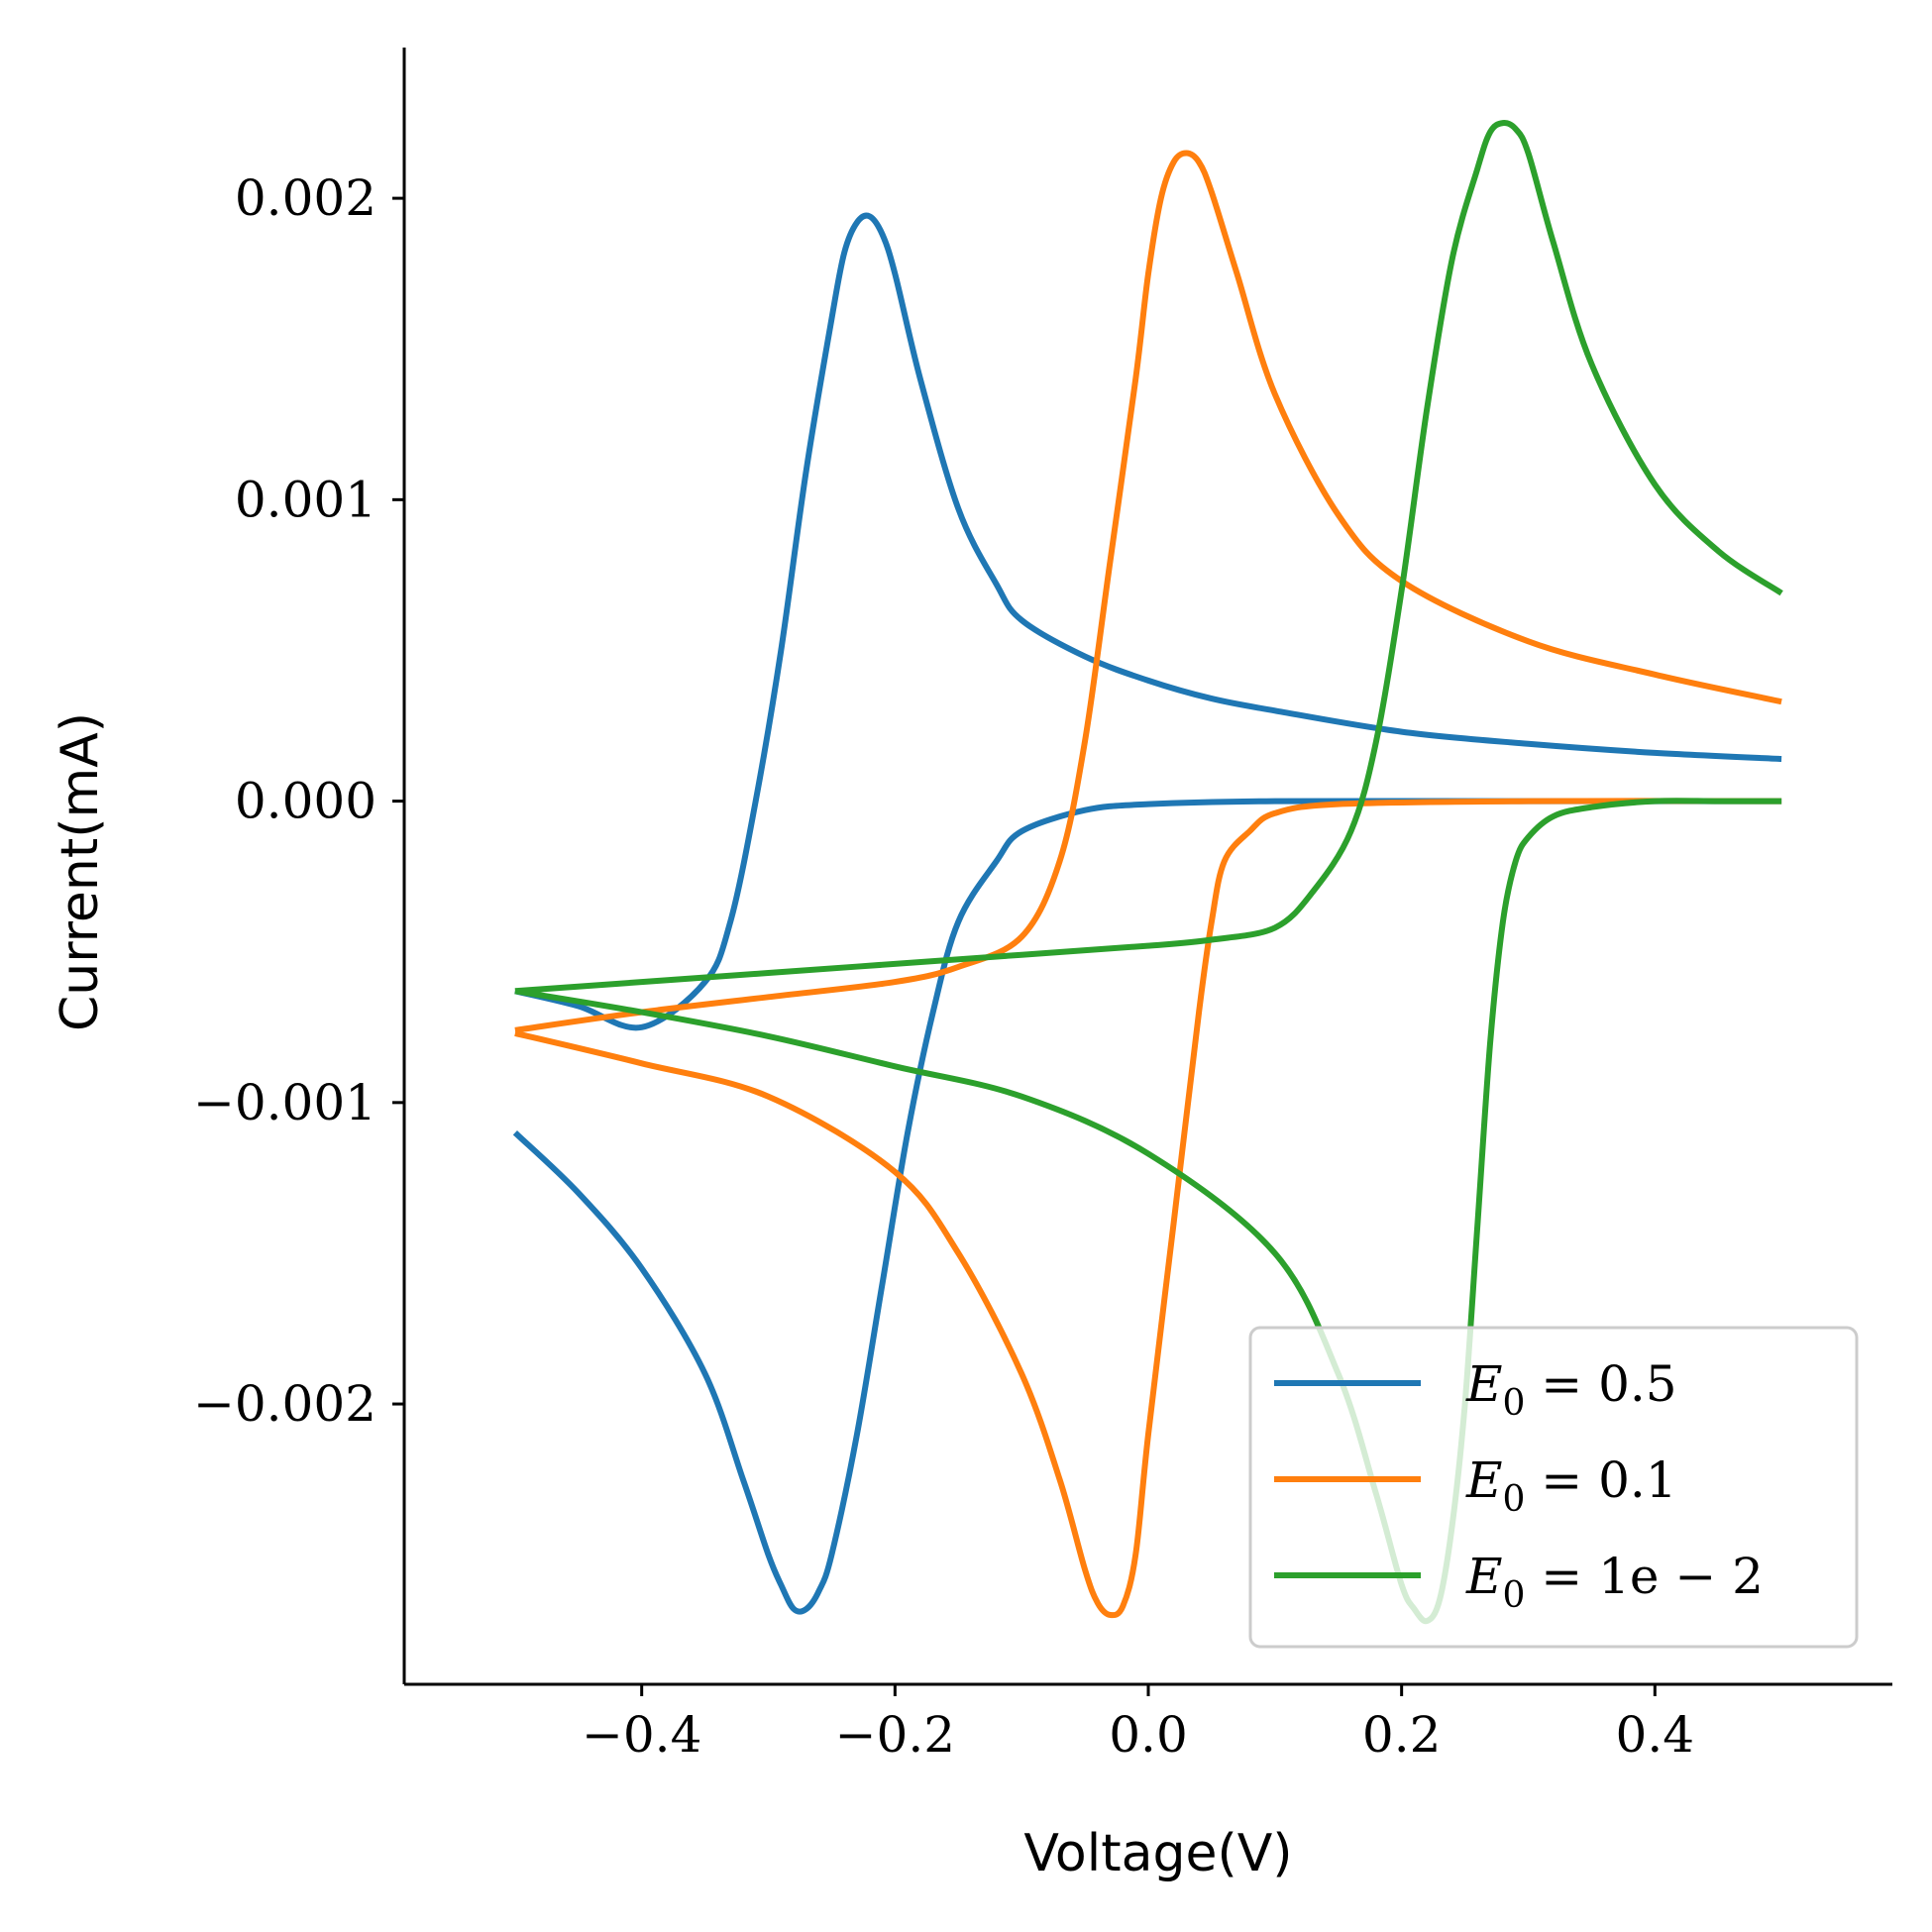 The height and width of the screenshot is (1932, 1932). Describe the element at coordinates (306, 499) in the screenshot. I see `y-tick-label: 0.001` at that location.